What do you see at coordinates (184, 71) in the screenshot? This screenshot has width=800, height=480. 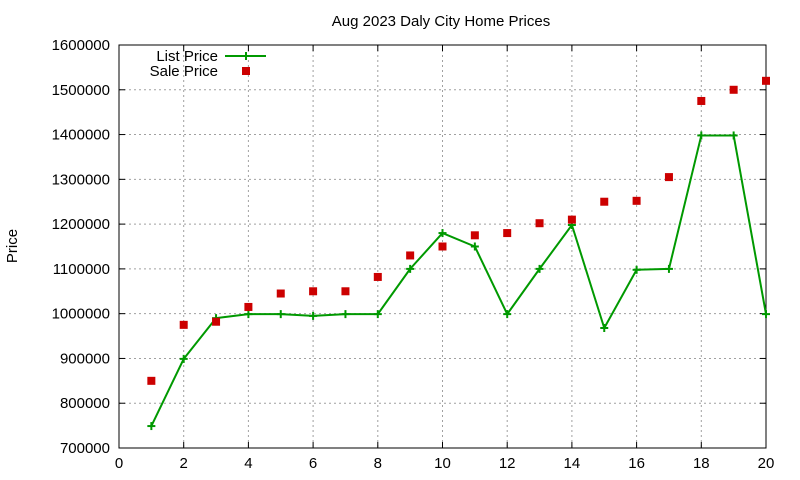 I see `legend-label-sale-price: Sale Price` at bounding box center [184, 71].